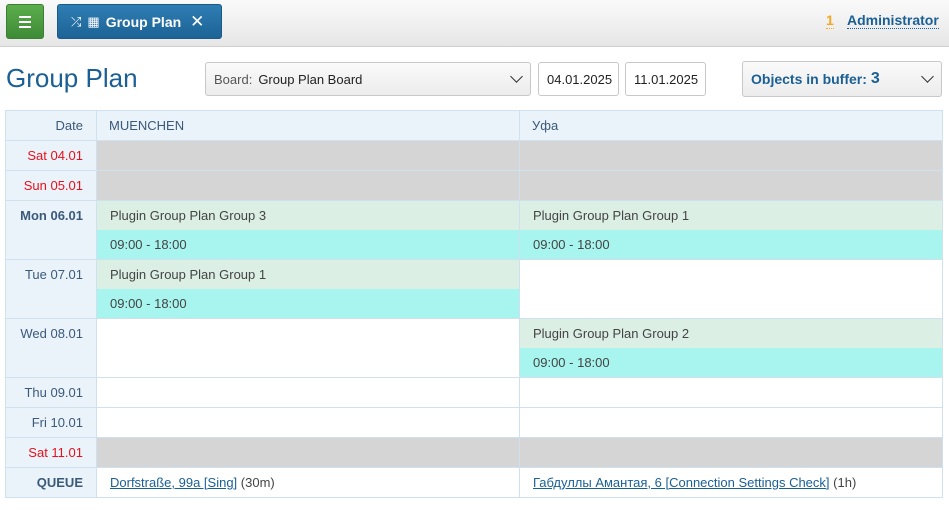 The height and width of the screenshot is (510, 949). What do you see at coordinates (51, 392) in the screenshot?
I see `date-cell: Thu 09.01` at bounding box center [51, 392].